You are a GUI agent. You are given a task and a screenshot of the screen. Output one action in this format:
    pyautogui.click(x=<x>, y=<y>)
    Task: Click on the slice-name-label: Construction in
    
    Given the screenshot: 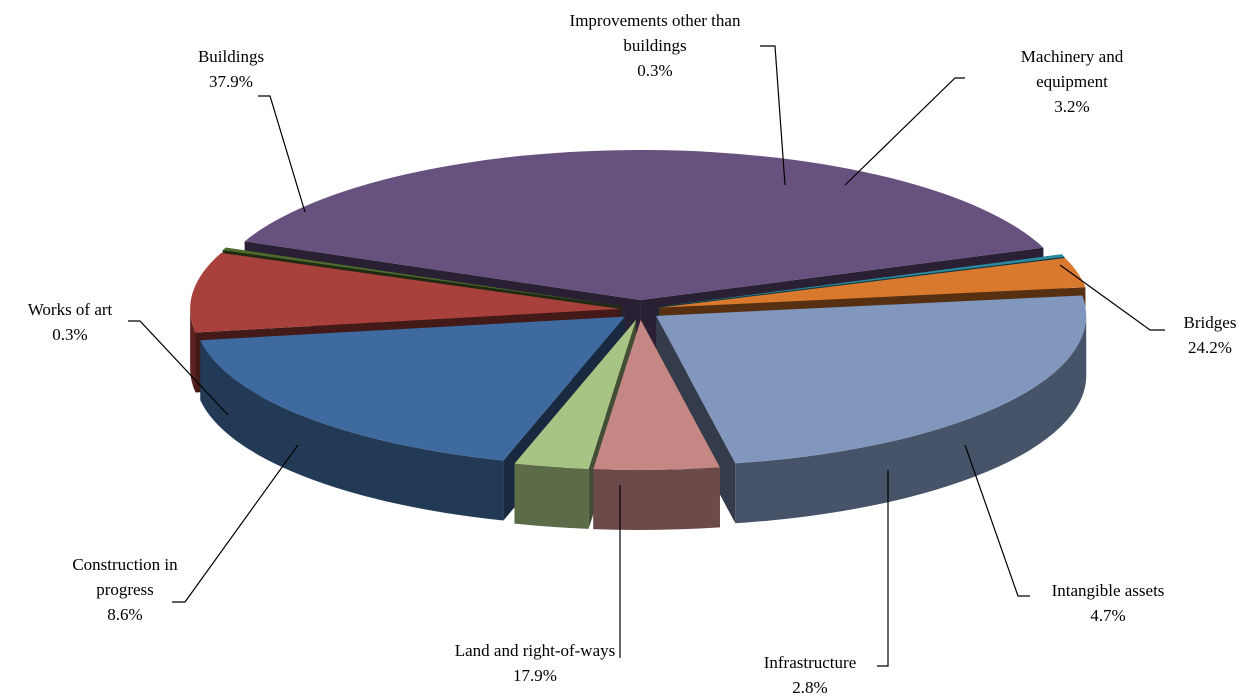 What is the action you would take?
    pyautogui.click(x=125, y=564)
    